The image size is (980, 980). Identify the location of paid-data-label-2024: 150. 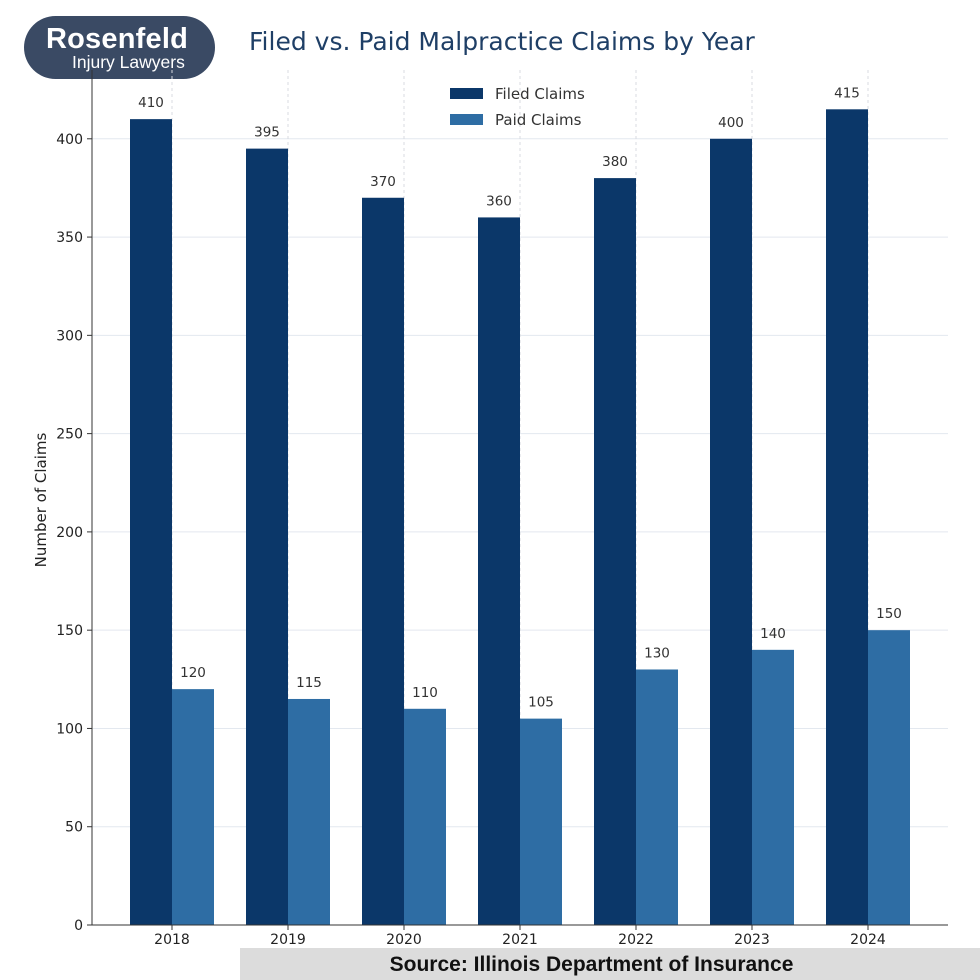
(889, 614).